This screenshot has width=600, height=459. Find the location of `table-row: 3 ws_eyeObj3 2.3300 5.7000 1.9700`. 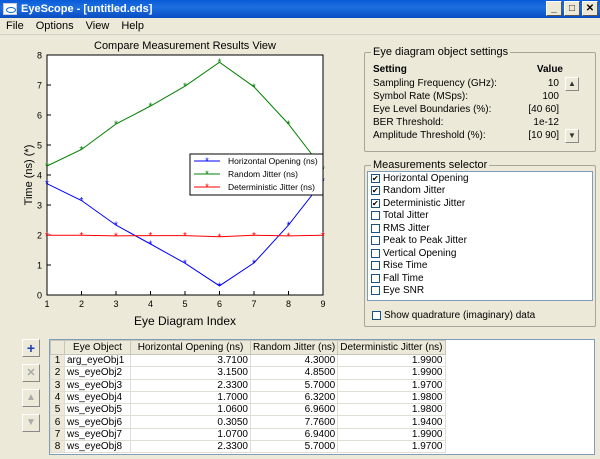

table-row: 3 ws_eyeObj3 2.3300 5.7000 1.9700 is located at coordinates (248, 385).